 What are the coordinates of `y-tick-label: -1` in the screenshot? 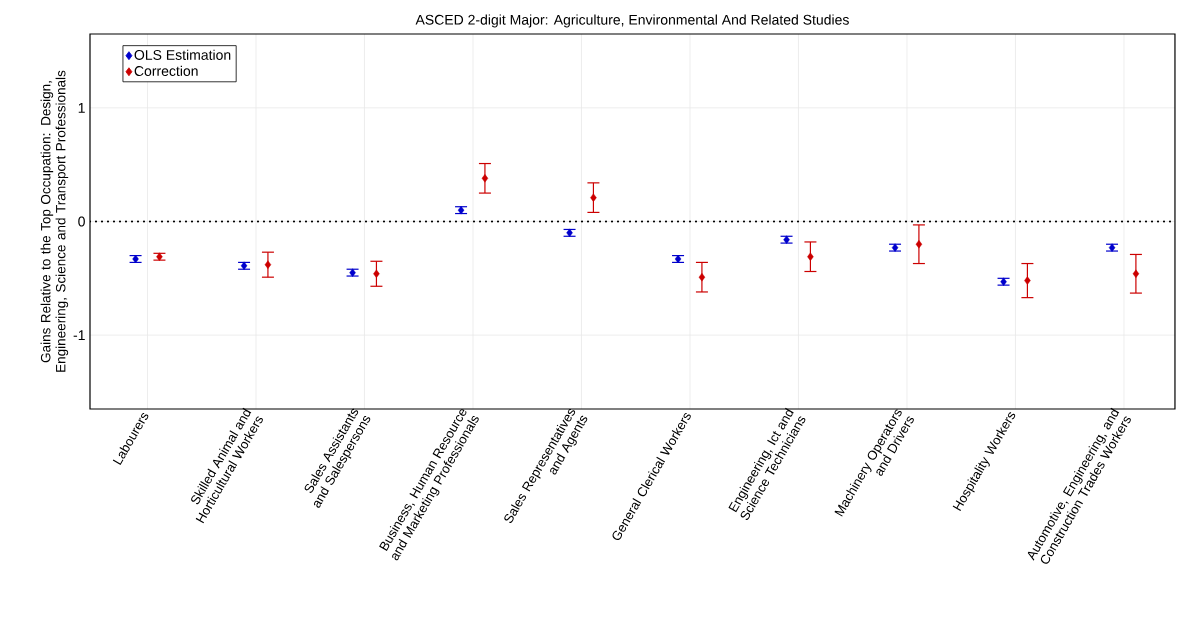 It's located at (79, 335).